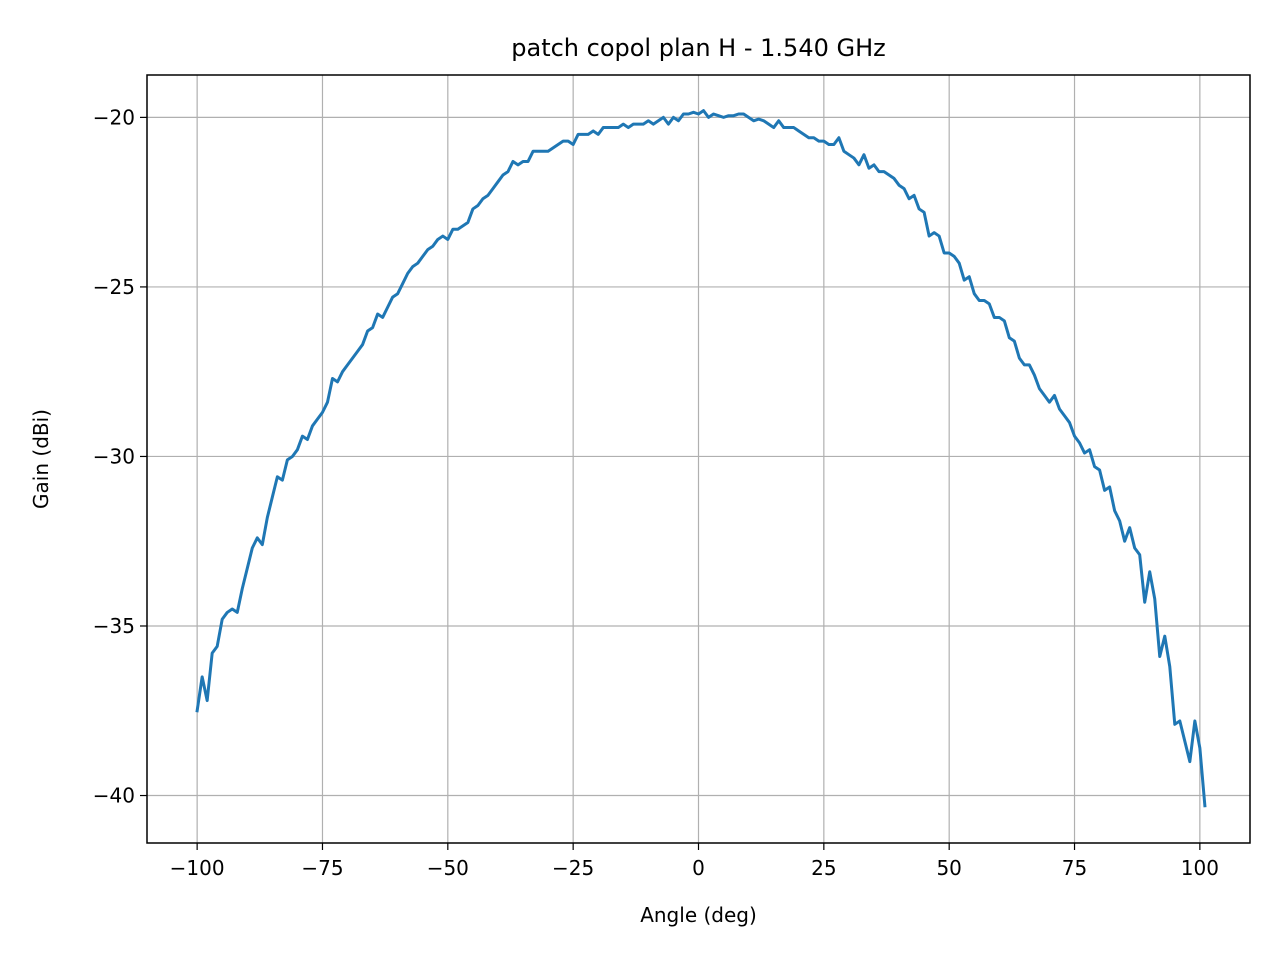 The width and height of the screenshot is (1280, 960). I want to click on y-tick-label: −30, so click(114, 456).